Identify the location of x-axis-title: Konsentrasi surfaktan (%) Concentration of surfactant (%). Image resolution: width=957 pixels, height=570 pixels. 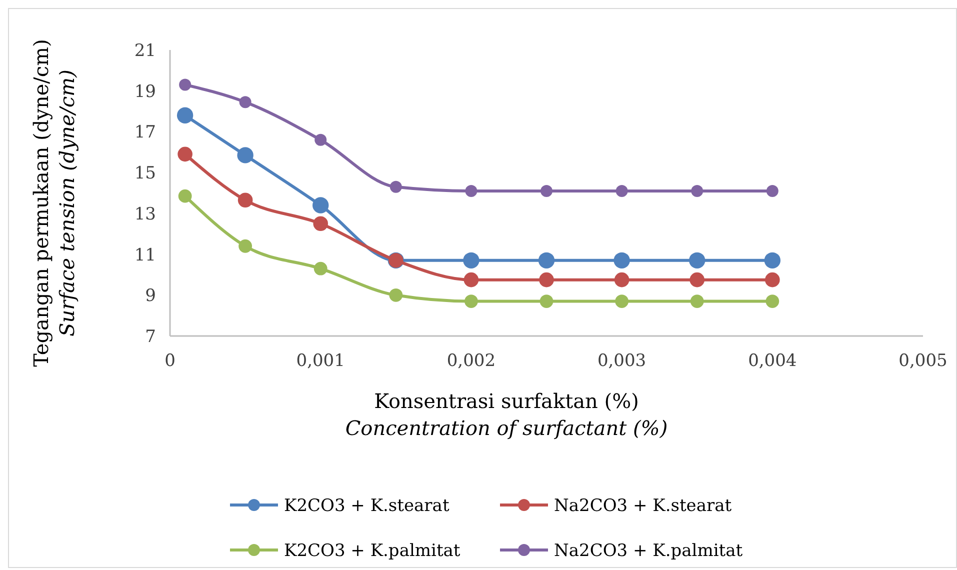
(506, 414).